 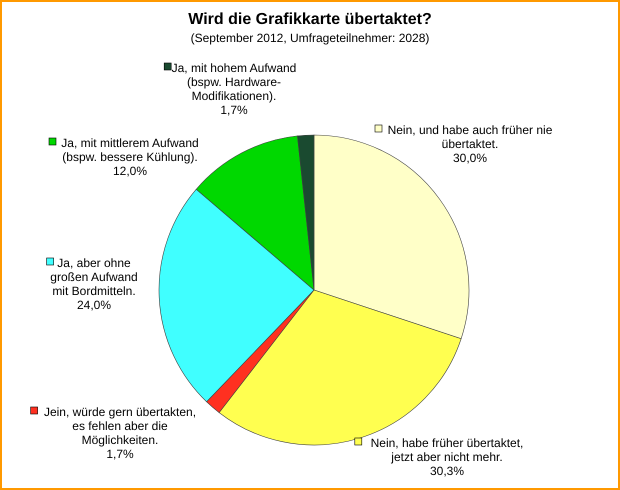 I want to click on legend-label: Nein, habe früher übertaktet, jetzt aber nicht mehr., so click(x=447, y=450).